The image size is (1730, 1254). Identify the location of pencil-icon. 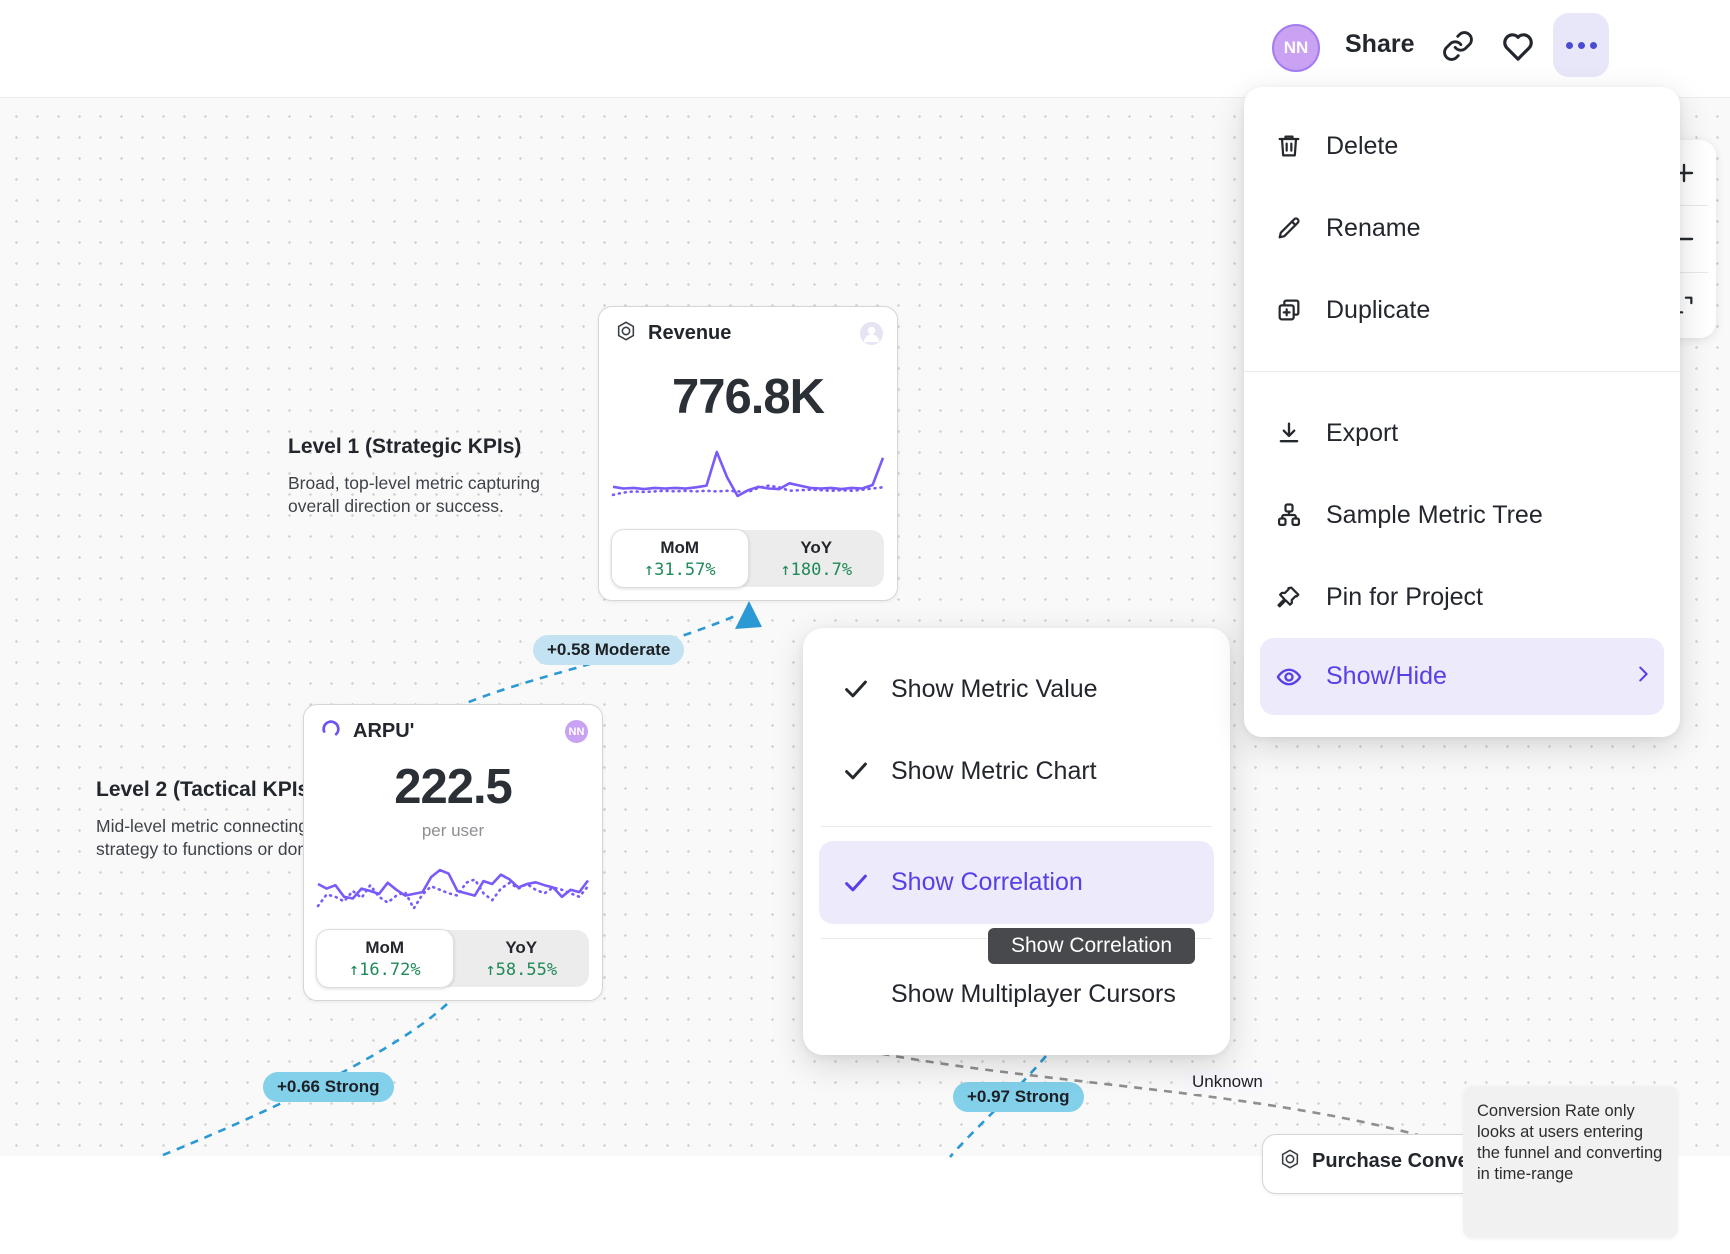
(1289, 228).